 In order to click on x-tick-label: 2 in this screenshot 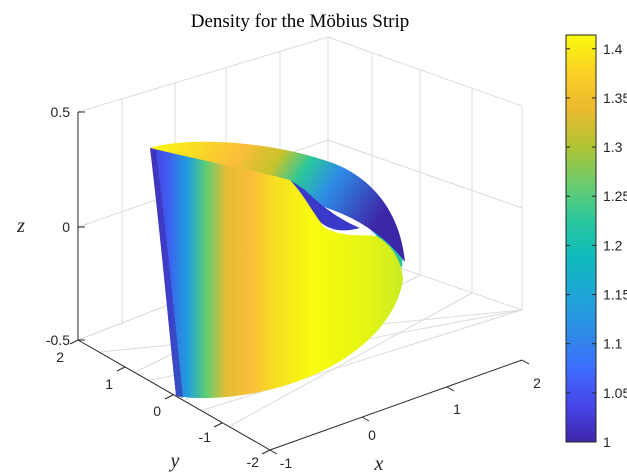, I will do `click(537, 383)`.